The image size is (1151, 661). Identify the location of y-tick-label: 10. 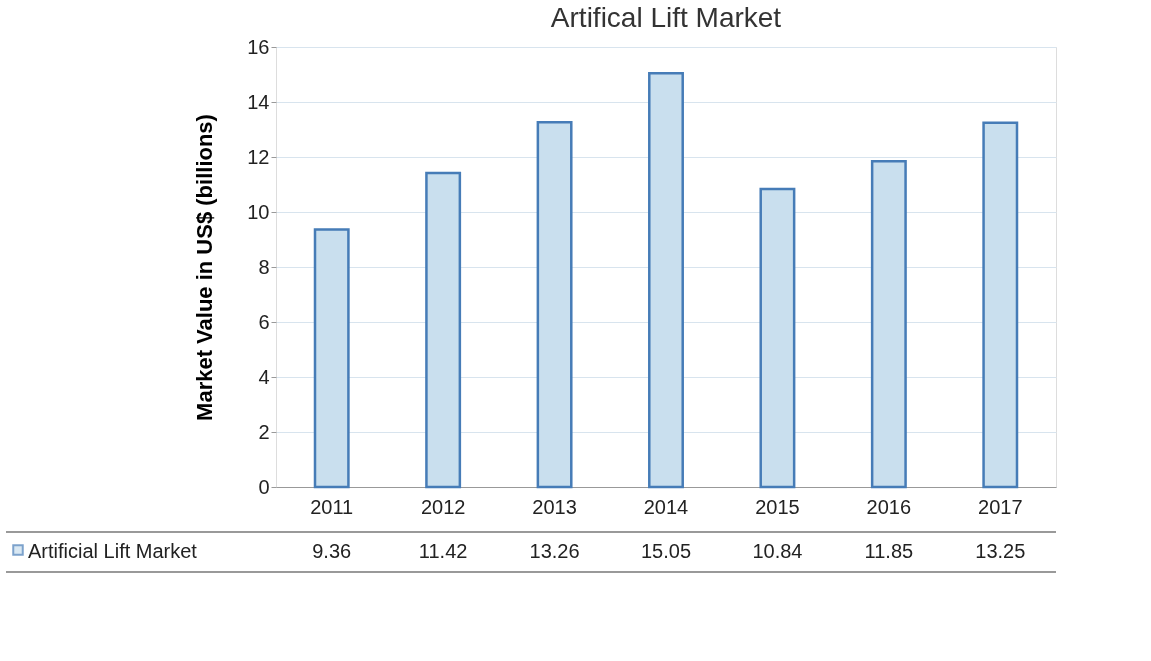
(258, 211).